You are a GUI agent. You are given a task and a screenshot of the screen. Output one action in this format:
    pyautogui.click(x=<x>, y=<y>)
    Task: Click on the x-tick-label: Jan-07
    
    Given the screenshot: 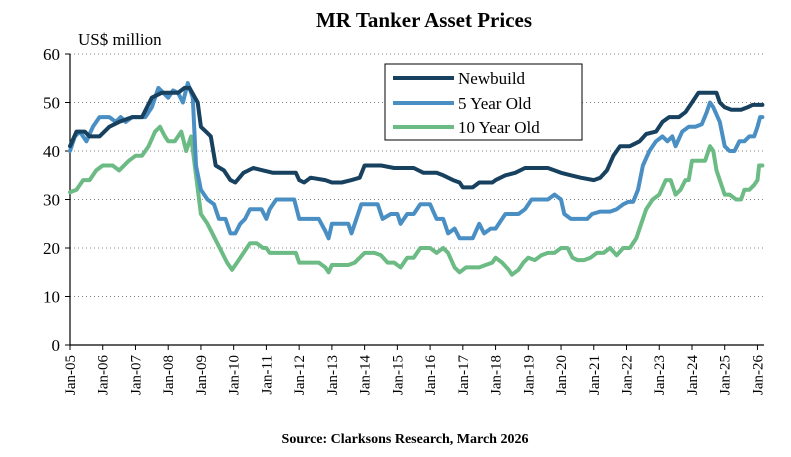 What is the action you would take?
    pyautogui.click(x=136, y=375)
    